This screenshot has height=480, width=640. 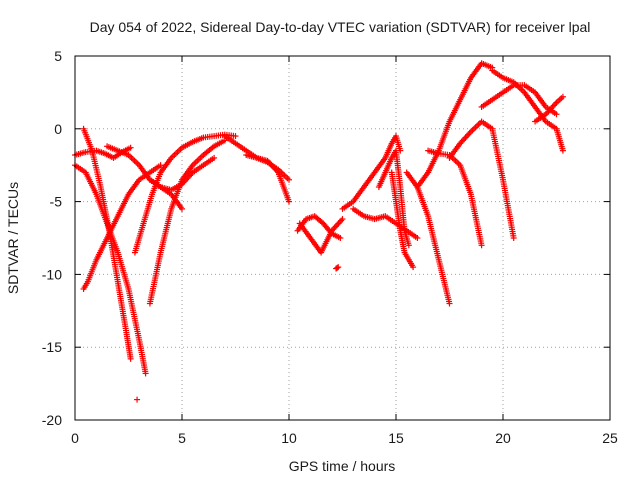 What do you see at coordinates (137, 399) in the screenshot?
I see `data-point-s25` at bounding box center [137, 399].